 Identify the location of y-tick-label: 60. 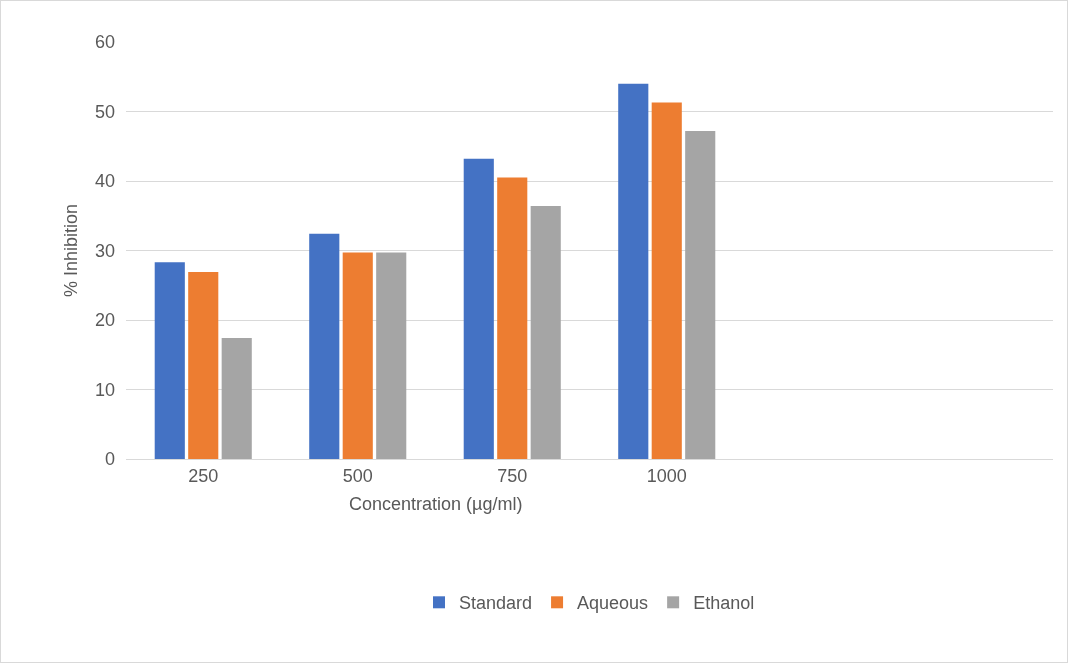
(104, 42).